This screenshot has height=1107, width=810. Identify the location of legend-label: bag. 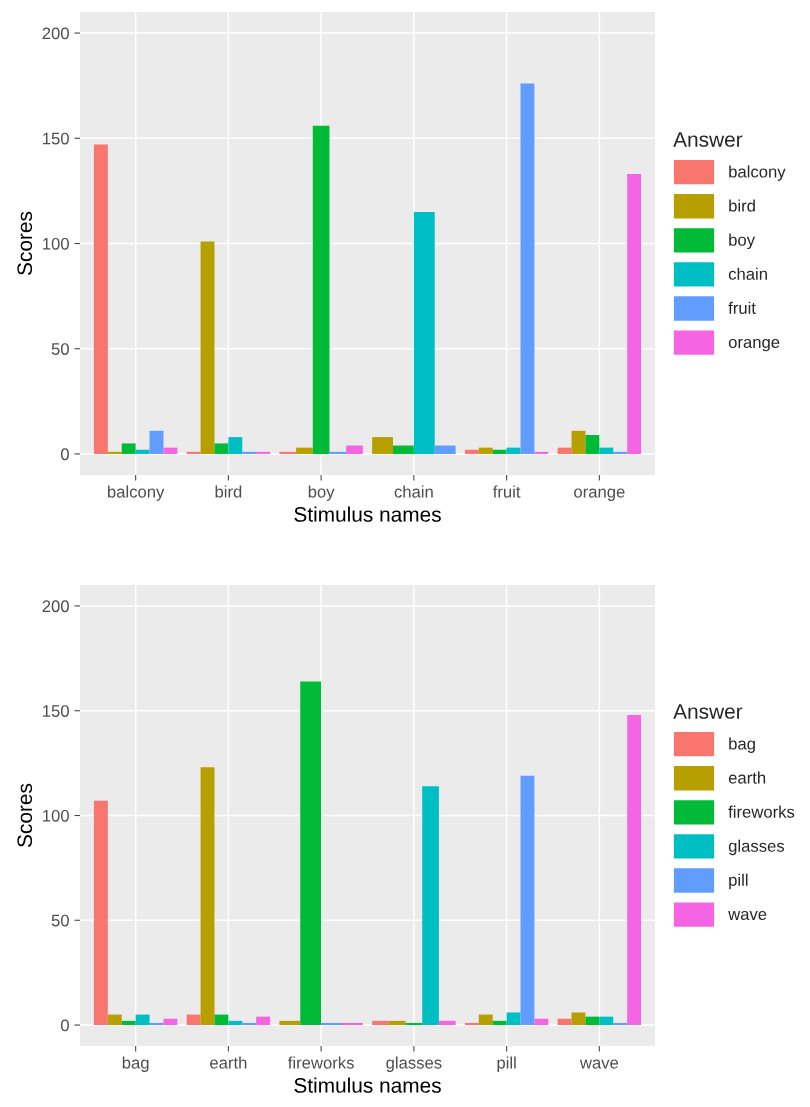
(742, 745).